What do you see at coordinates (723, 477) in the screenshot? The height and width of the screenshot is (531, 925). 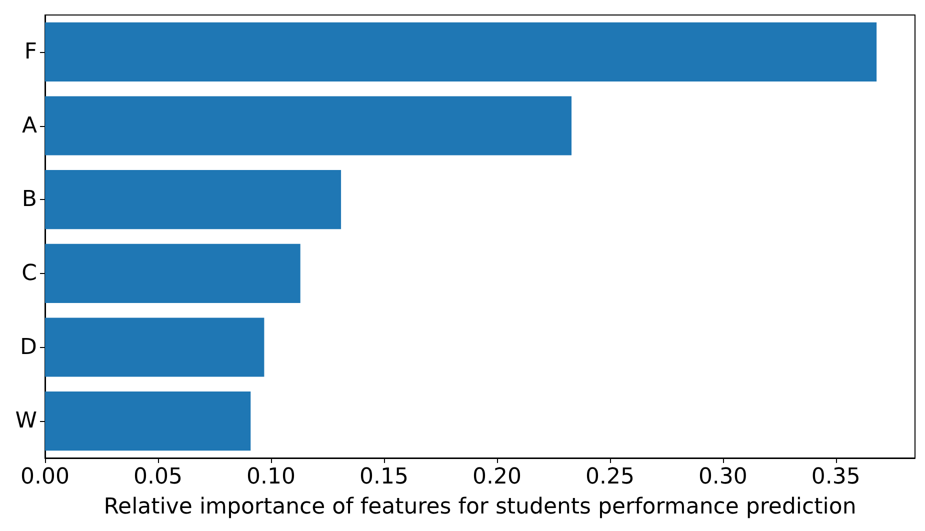 I see `x-tick-label: 0.30` at bounding box center [723, 477].